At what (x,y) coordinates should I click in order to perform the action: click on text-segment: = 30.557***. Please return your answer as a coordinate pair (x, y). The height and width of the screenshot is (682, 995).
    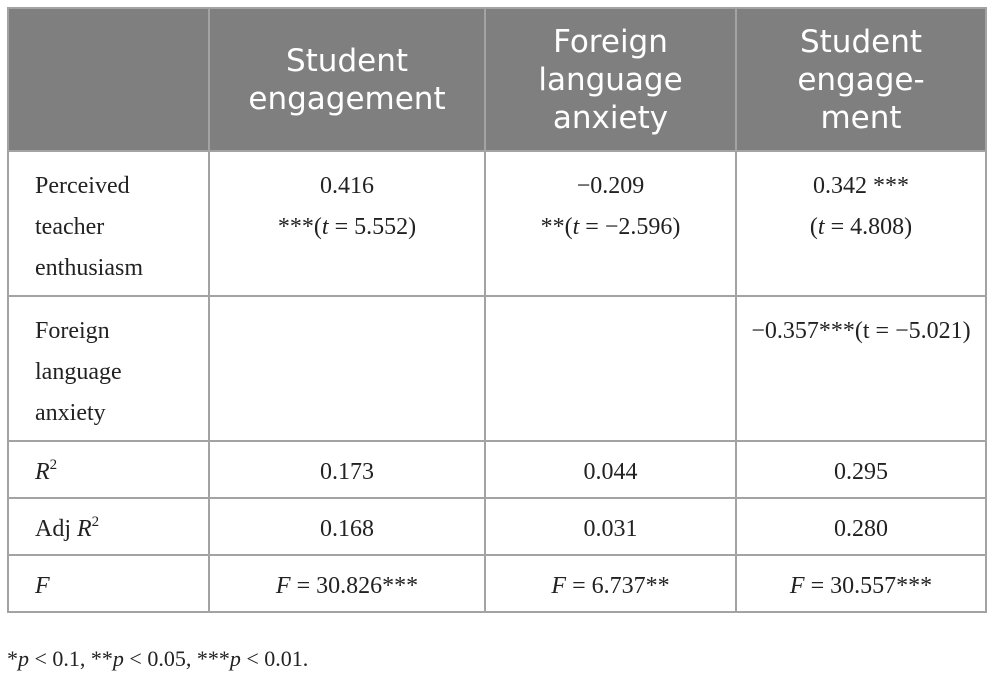
    Looking at the image, I should click on (868, 586).